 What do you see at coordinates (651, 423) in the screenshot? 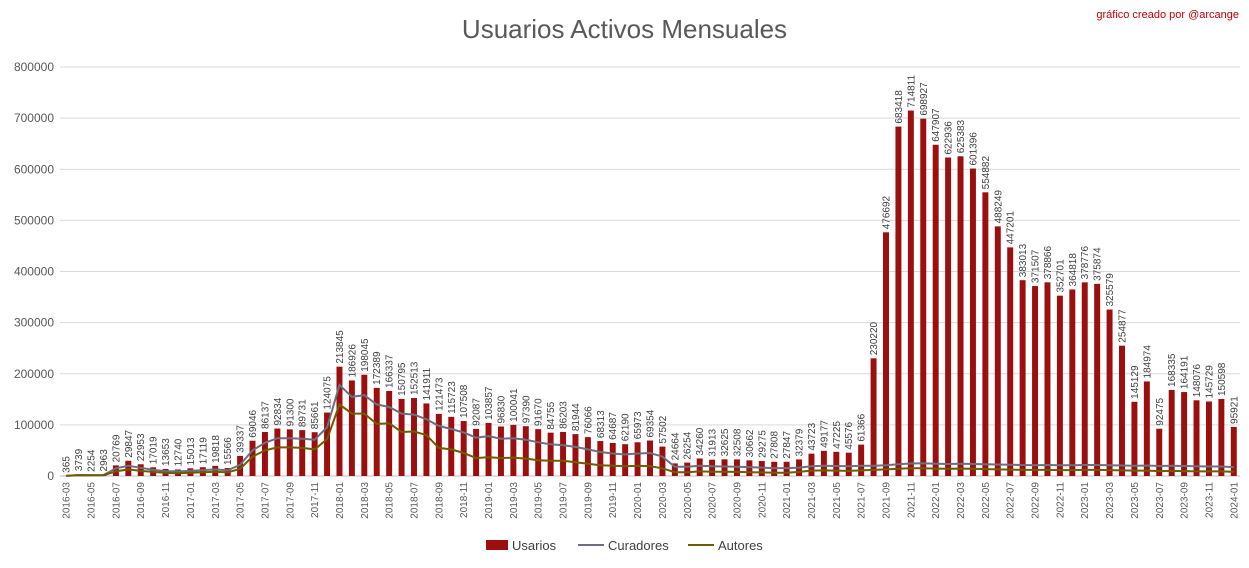
I see `data-label: 69354` at bounding box center [651, 423].